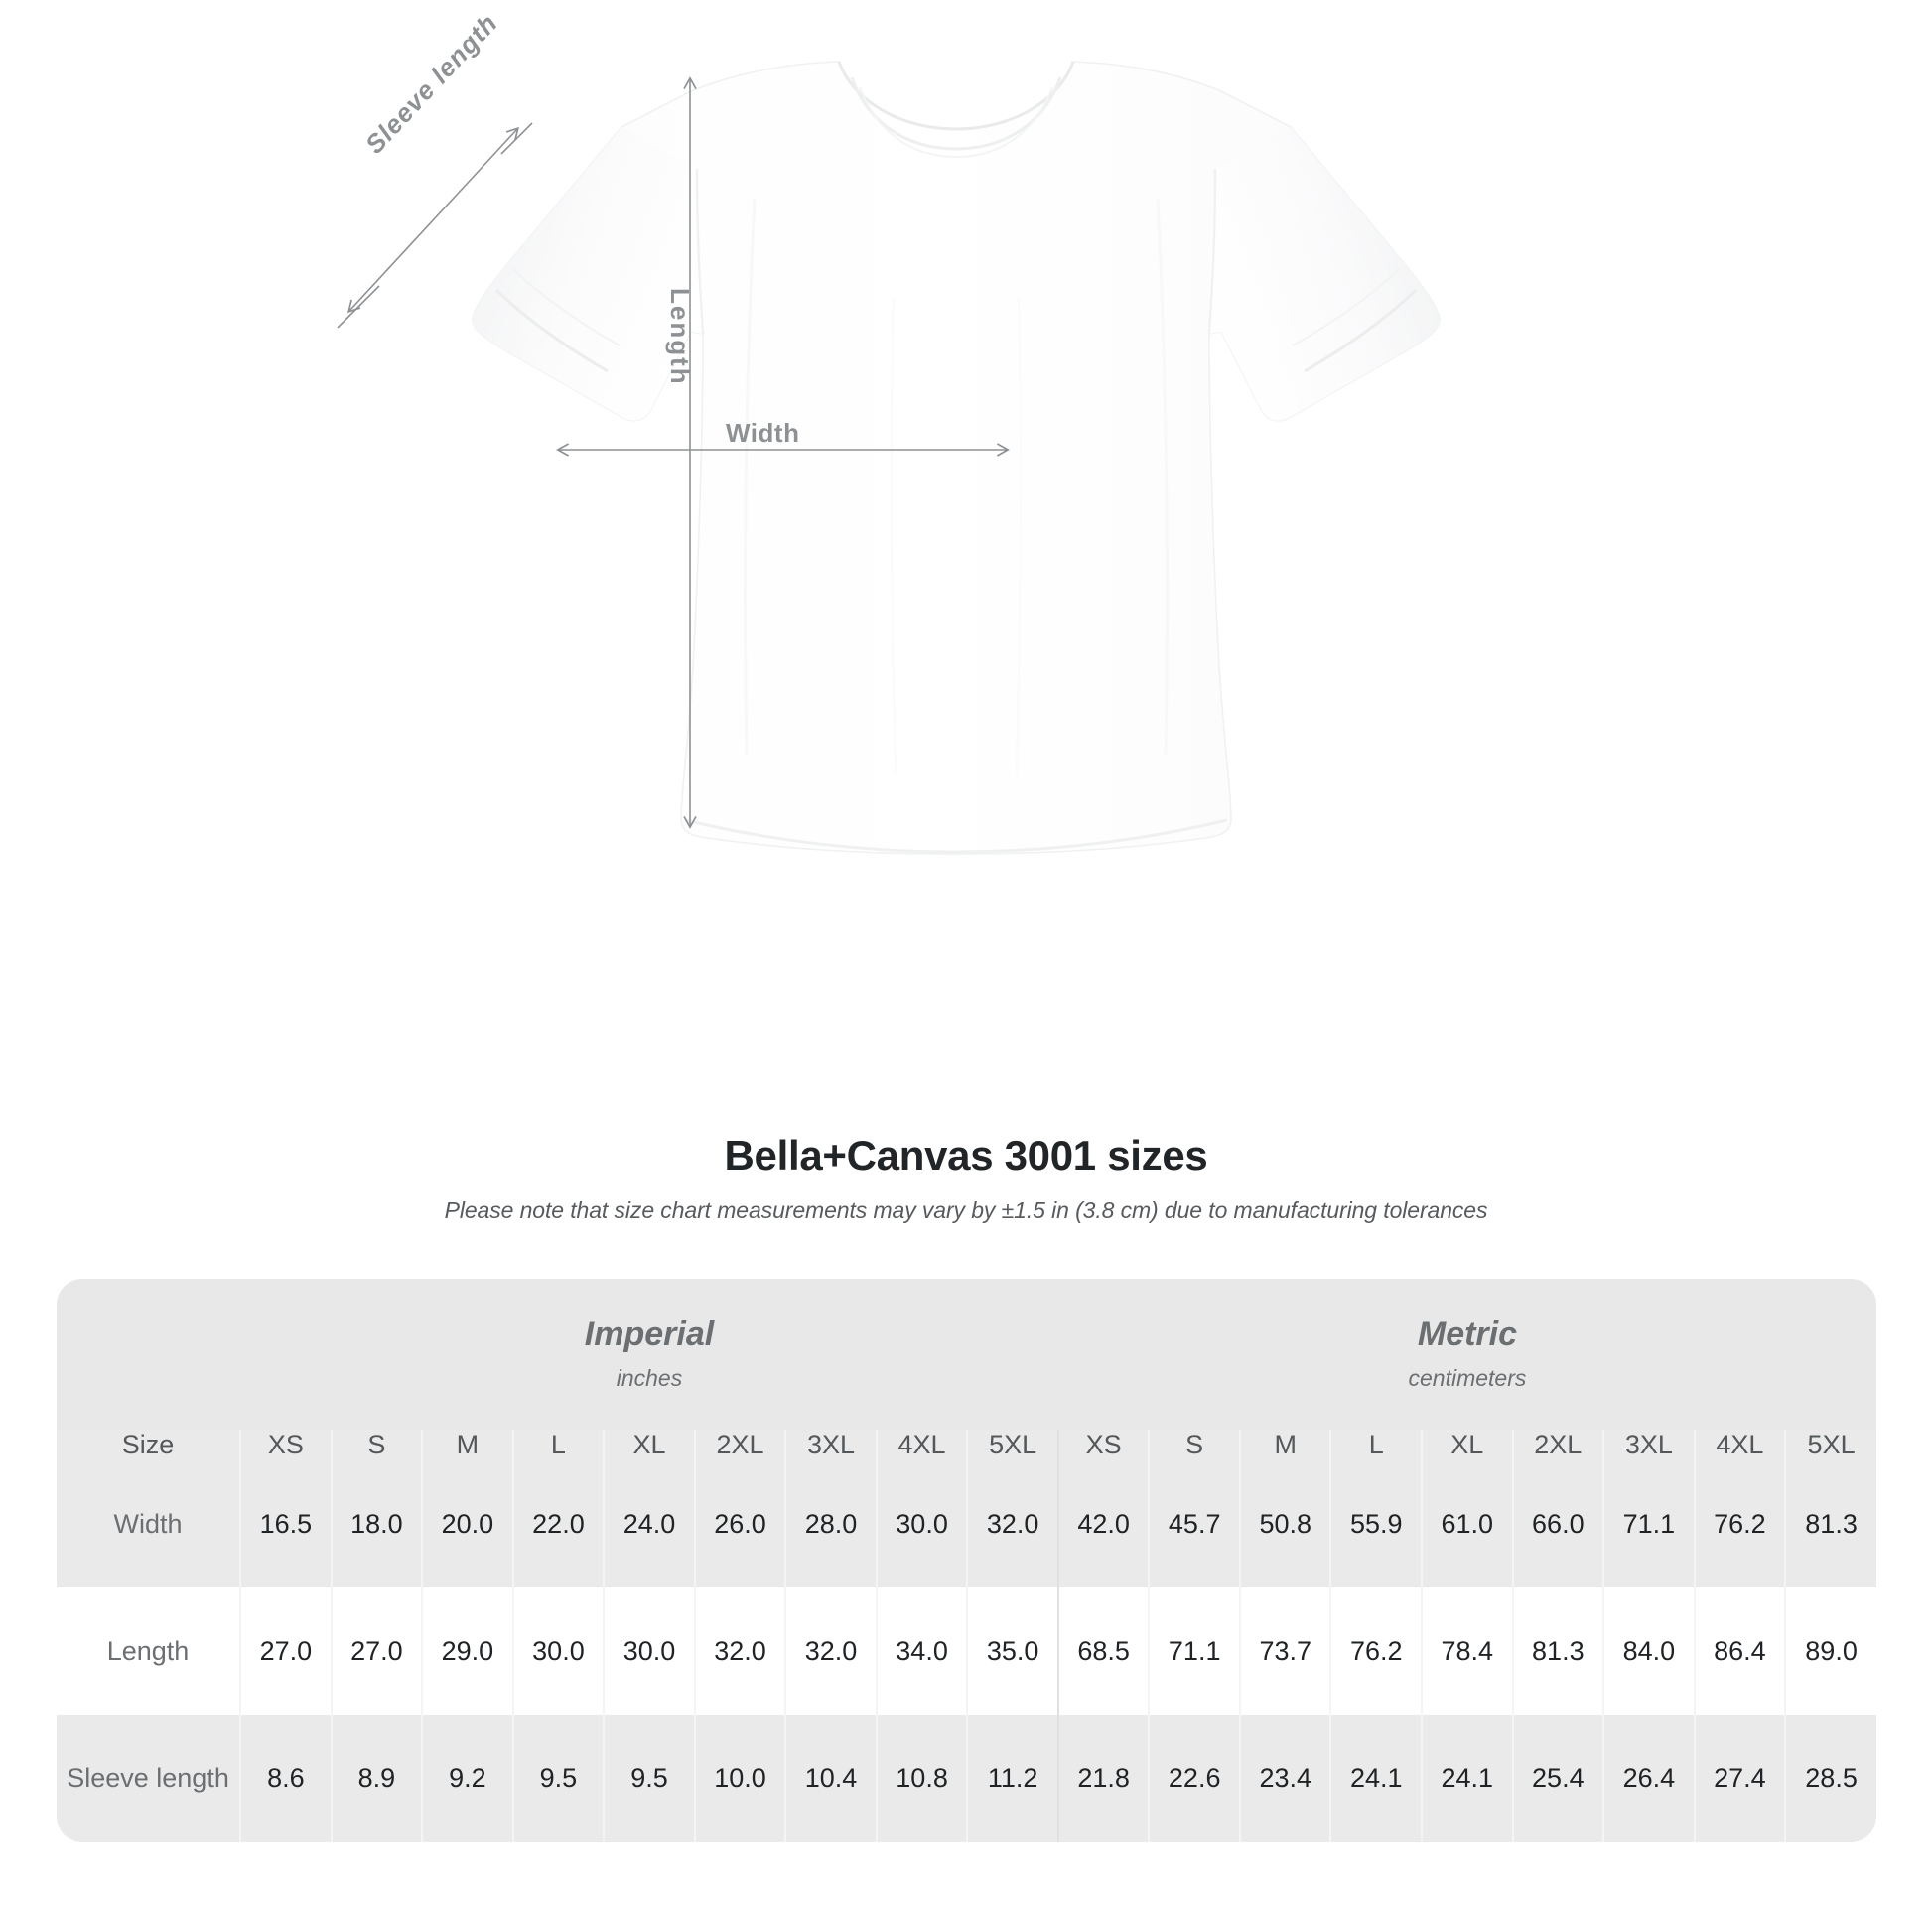 Image resolution: width=1932 pixels, height=1932 pixels. Describe the element at coordinates (149, 1651) in the screenshot. I see `row-label-length: Length` at that location.